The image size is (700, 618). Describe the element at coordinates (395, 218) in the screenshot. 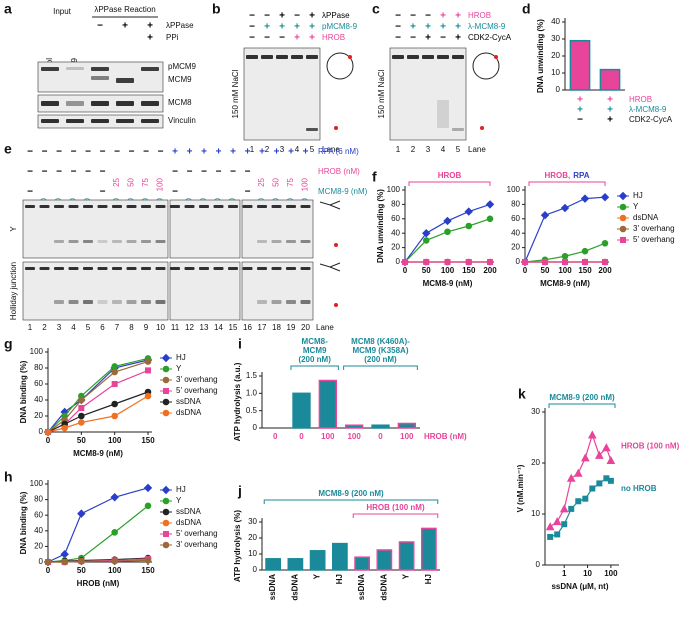

I see `y-tick-label: 60` at that location.